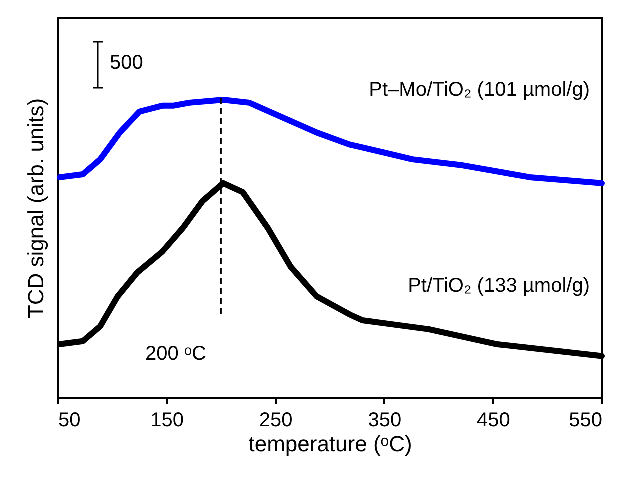 This screenshot has width=625, height=477. Describe the element at coordinates (69, 421) in the screenshot. I see `x-tick-label: 50` at that location.